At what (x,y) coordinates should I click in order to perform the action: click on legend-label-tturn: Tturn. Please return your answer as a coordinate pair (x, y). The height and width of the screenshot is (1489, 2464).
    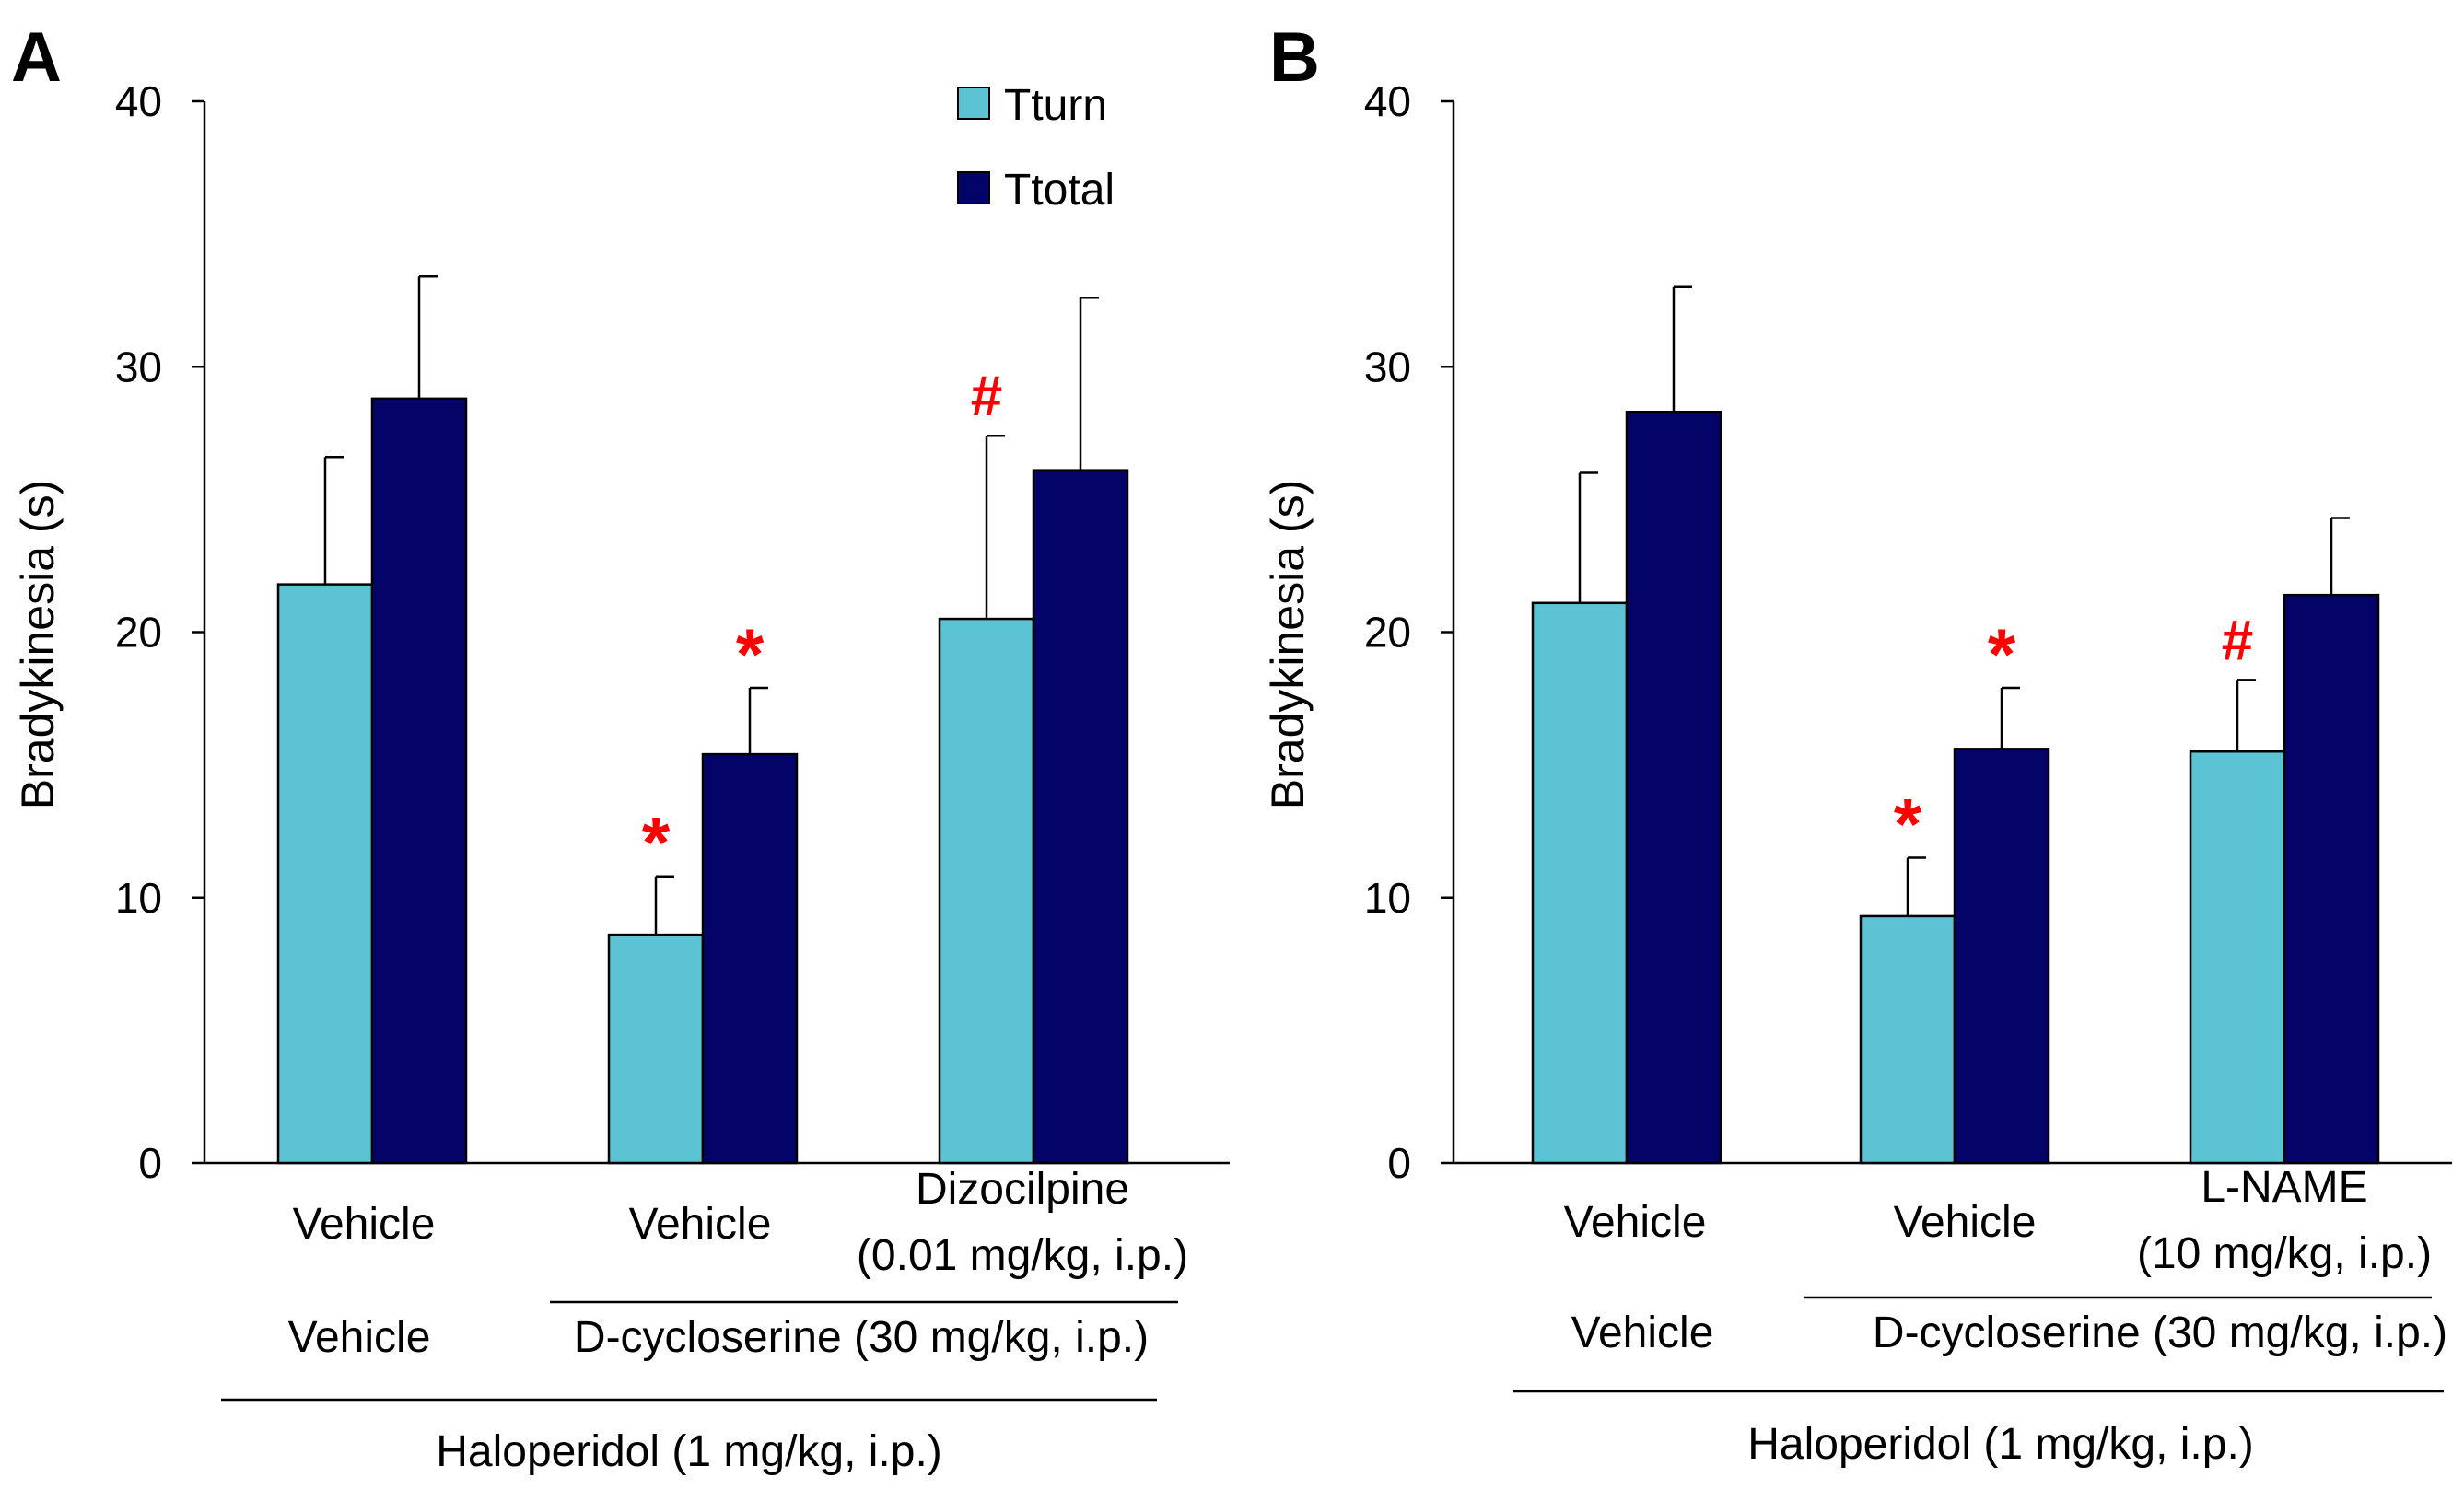
    Looking at the image, I should click on (1055, 105).